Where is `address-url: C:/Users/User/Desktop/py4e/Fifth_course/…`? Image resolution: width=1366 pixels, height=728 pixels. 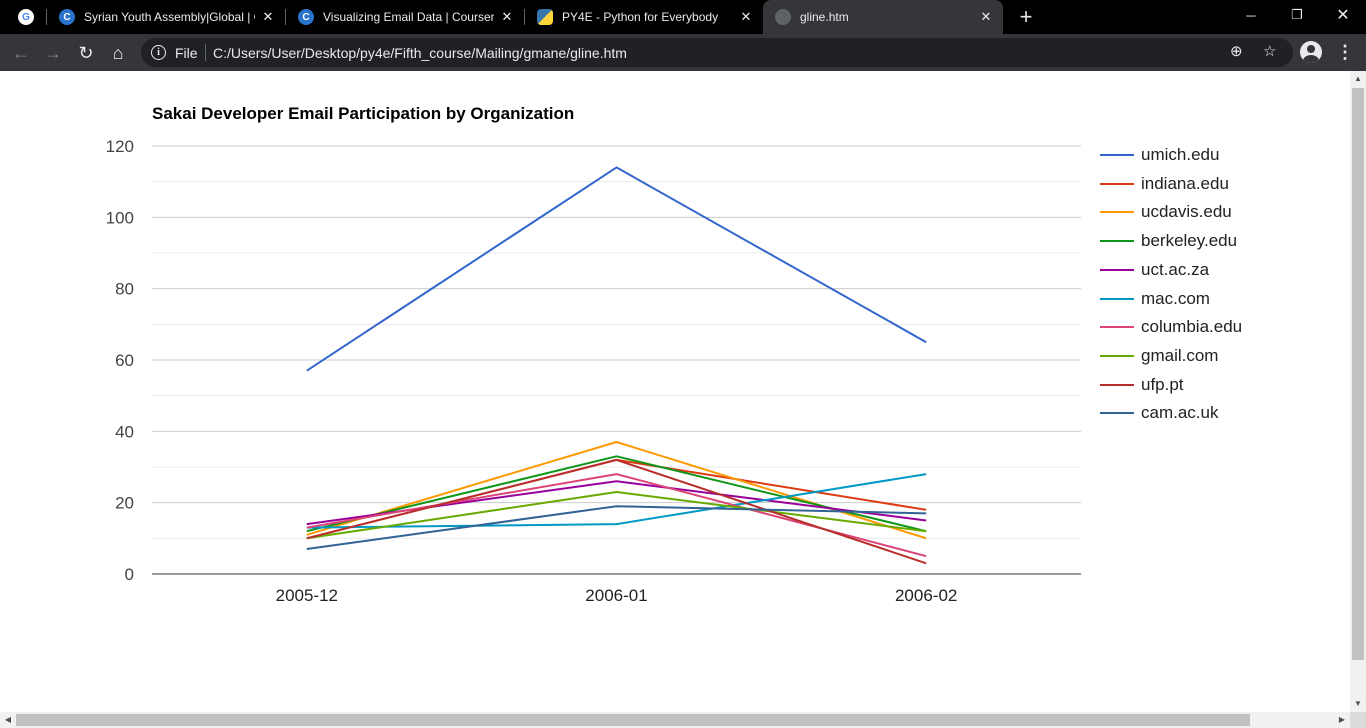
address-url: C:/Users/User/Desktop/py4e/Fifth_course/… is located at coordinates (420, 53).